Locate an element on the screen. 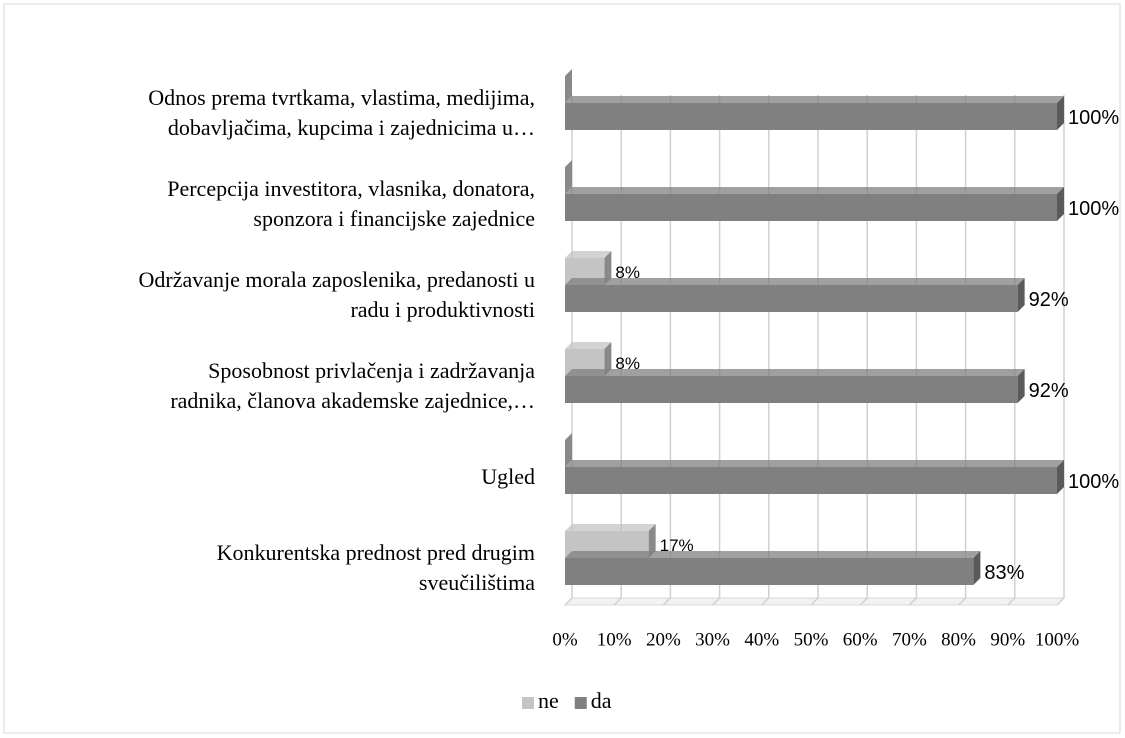  x-tick-label: 30% is located at coordinates (712, 639).